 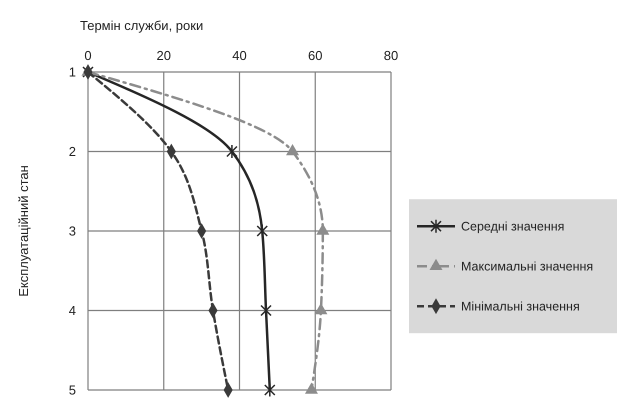 What do you see at coordinates (239, 55) in the screenshot?
I see `x-tick-label: 40` at bounding box center [239, 55].